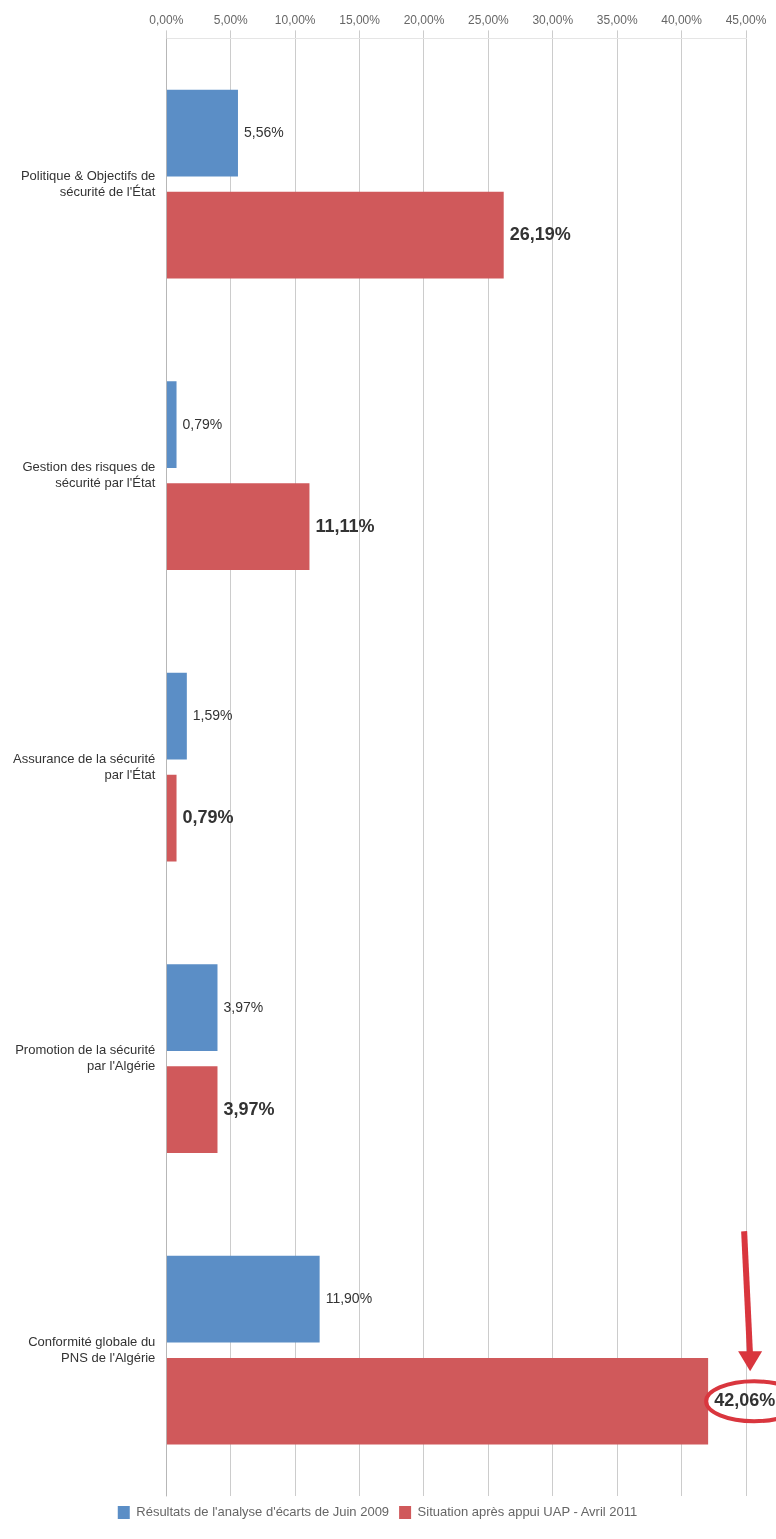  Describe the element at coordinates (89, 475) in the screenshot. I see `y-tick-label: Gestion des risques de sécurité par l'État` at that location.